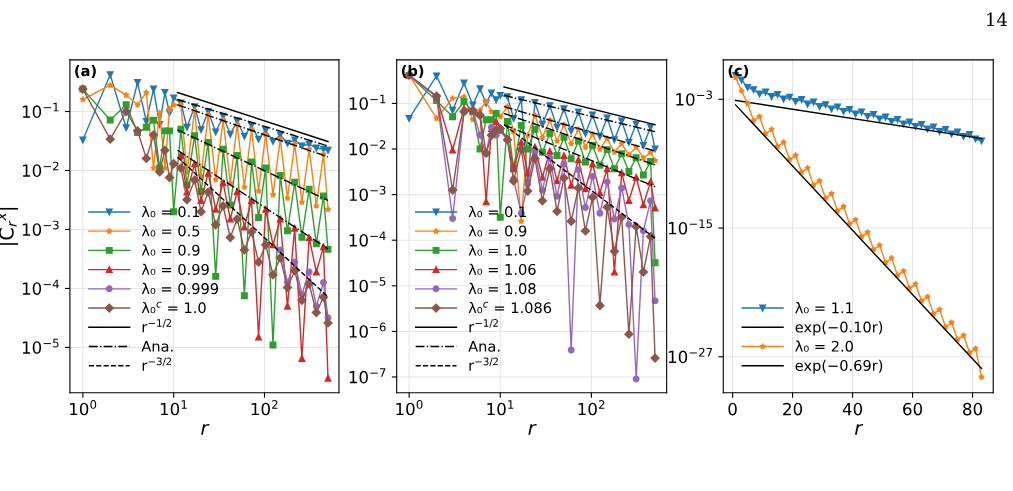  What do you see at coordinates (175, 269) in the screenshot?
I see `legend-label: λ₀ = 0.99` at bounding box center [175, 269].